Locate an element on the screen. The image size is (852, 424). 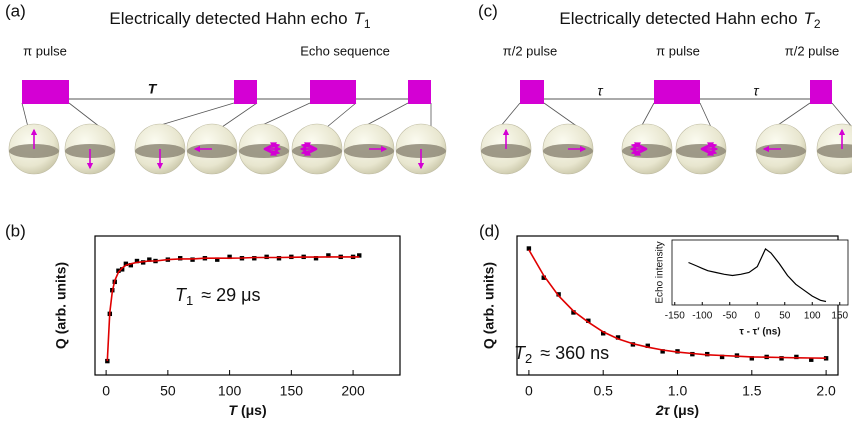
x-axis-label: T (μs) is located at coordinates (247, 410).